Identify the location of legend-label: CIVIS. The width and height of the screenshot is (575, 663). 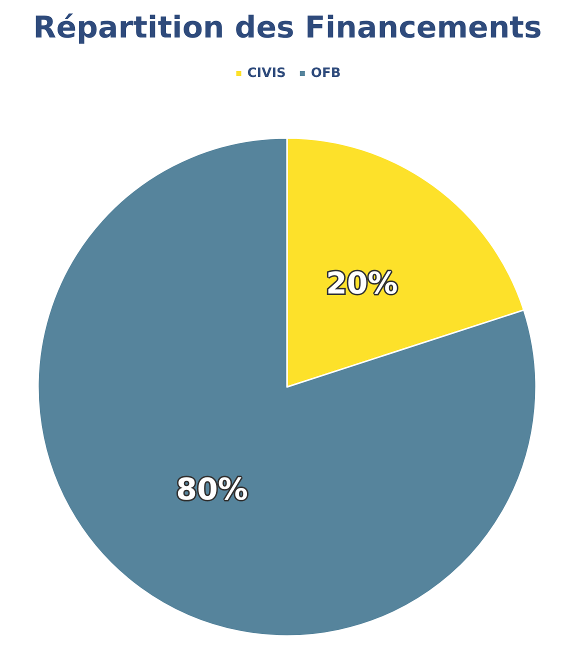
(266, 73).